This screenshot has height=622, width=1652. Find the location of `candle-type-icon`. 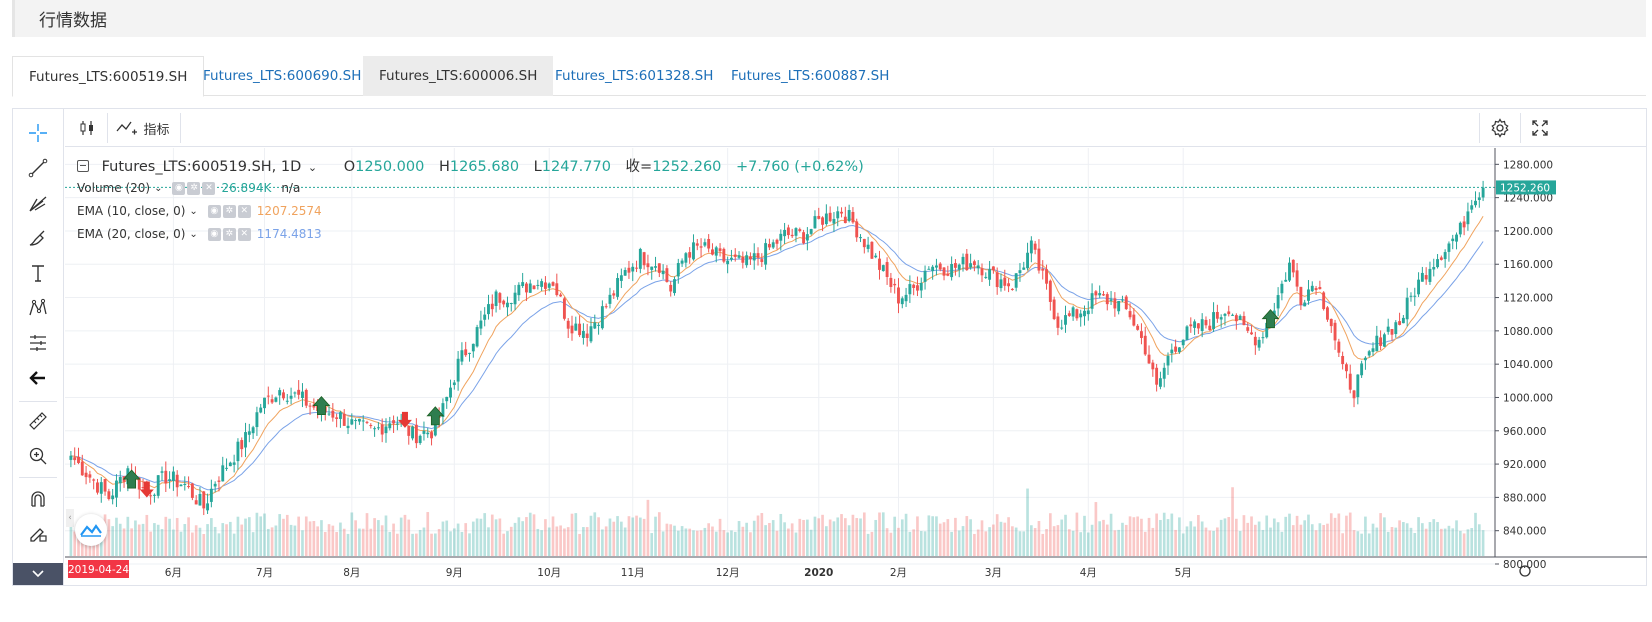

candle-type-icon is located at coordinates (87, 128).